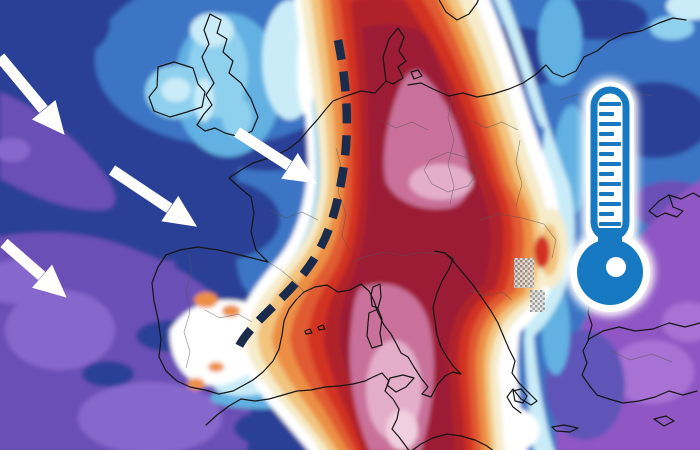 The image size is (700, 450). What do you see at coordinates (610, 197) in the screenshot?
I see `thermometer-icon` at bounding box center [610, 197].